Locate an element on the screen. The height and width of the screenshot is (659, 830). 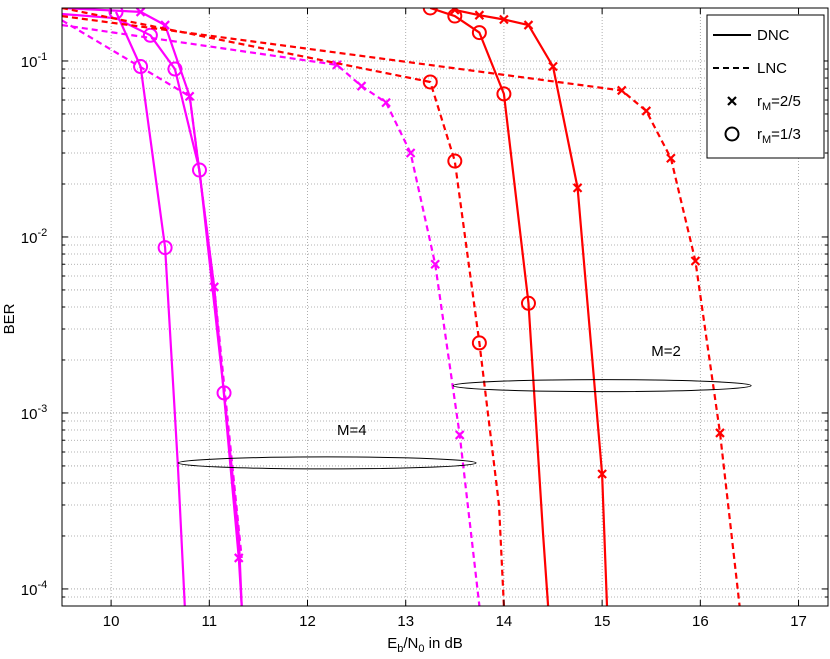
annotations: M=4 M=2 is located at coordinates (464, 406).